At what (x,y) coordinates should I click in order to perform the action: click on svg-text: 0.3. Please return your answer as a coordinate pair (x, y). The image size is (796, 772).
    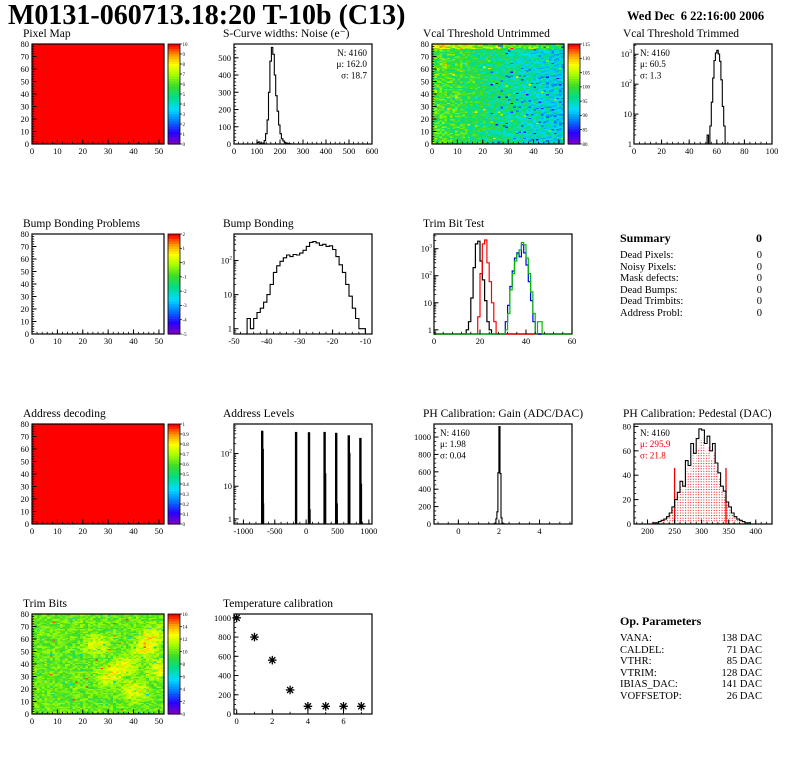
    Looking at the image, I should click on (186, 495).